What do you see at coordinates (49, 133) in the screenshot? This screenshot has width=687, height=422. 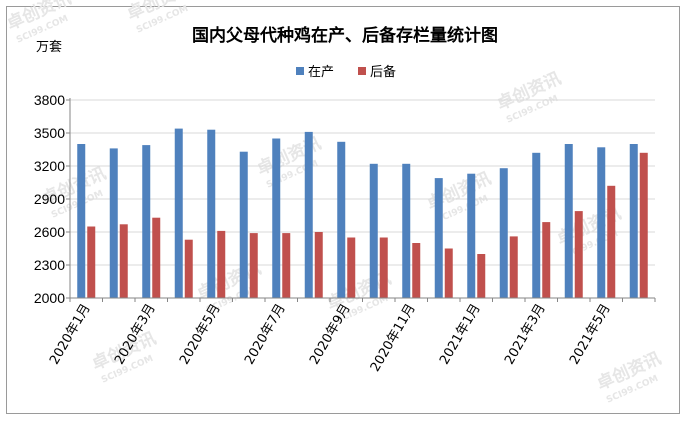 I see `y-tick-label: 3500` at bounding box center [49, 133].